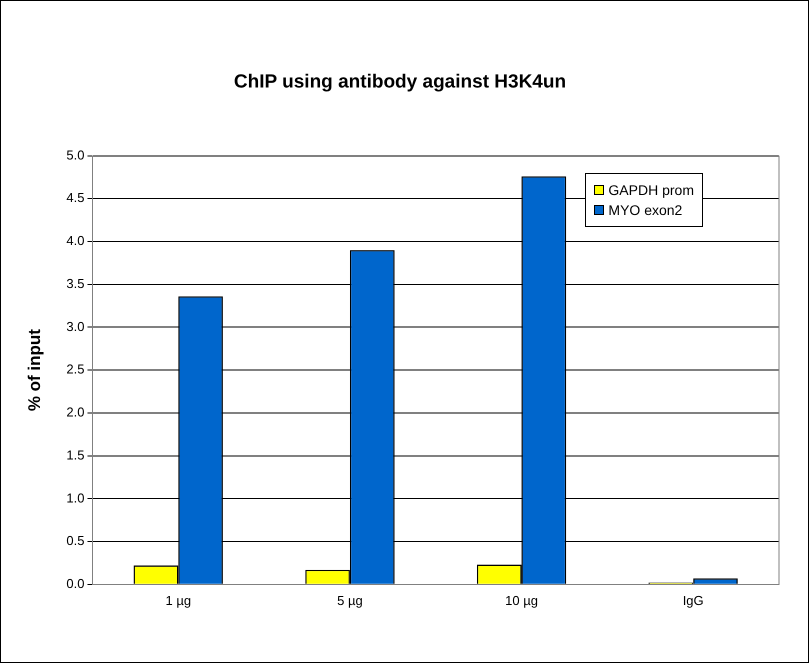 The width and height of the screenshot is (809, 663). I want to click on y-tick-label: 0.0, so click(75, 583).